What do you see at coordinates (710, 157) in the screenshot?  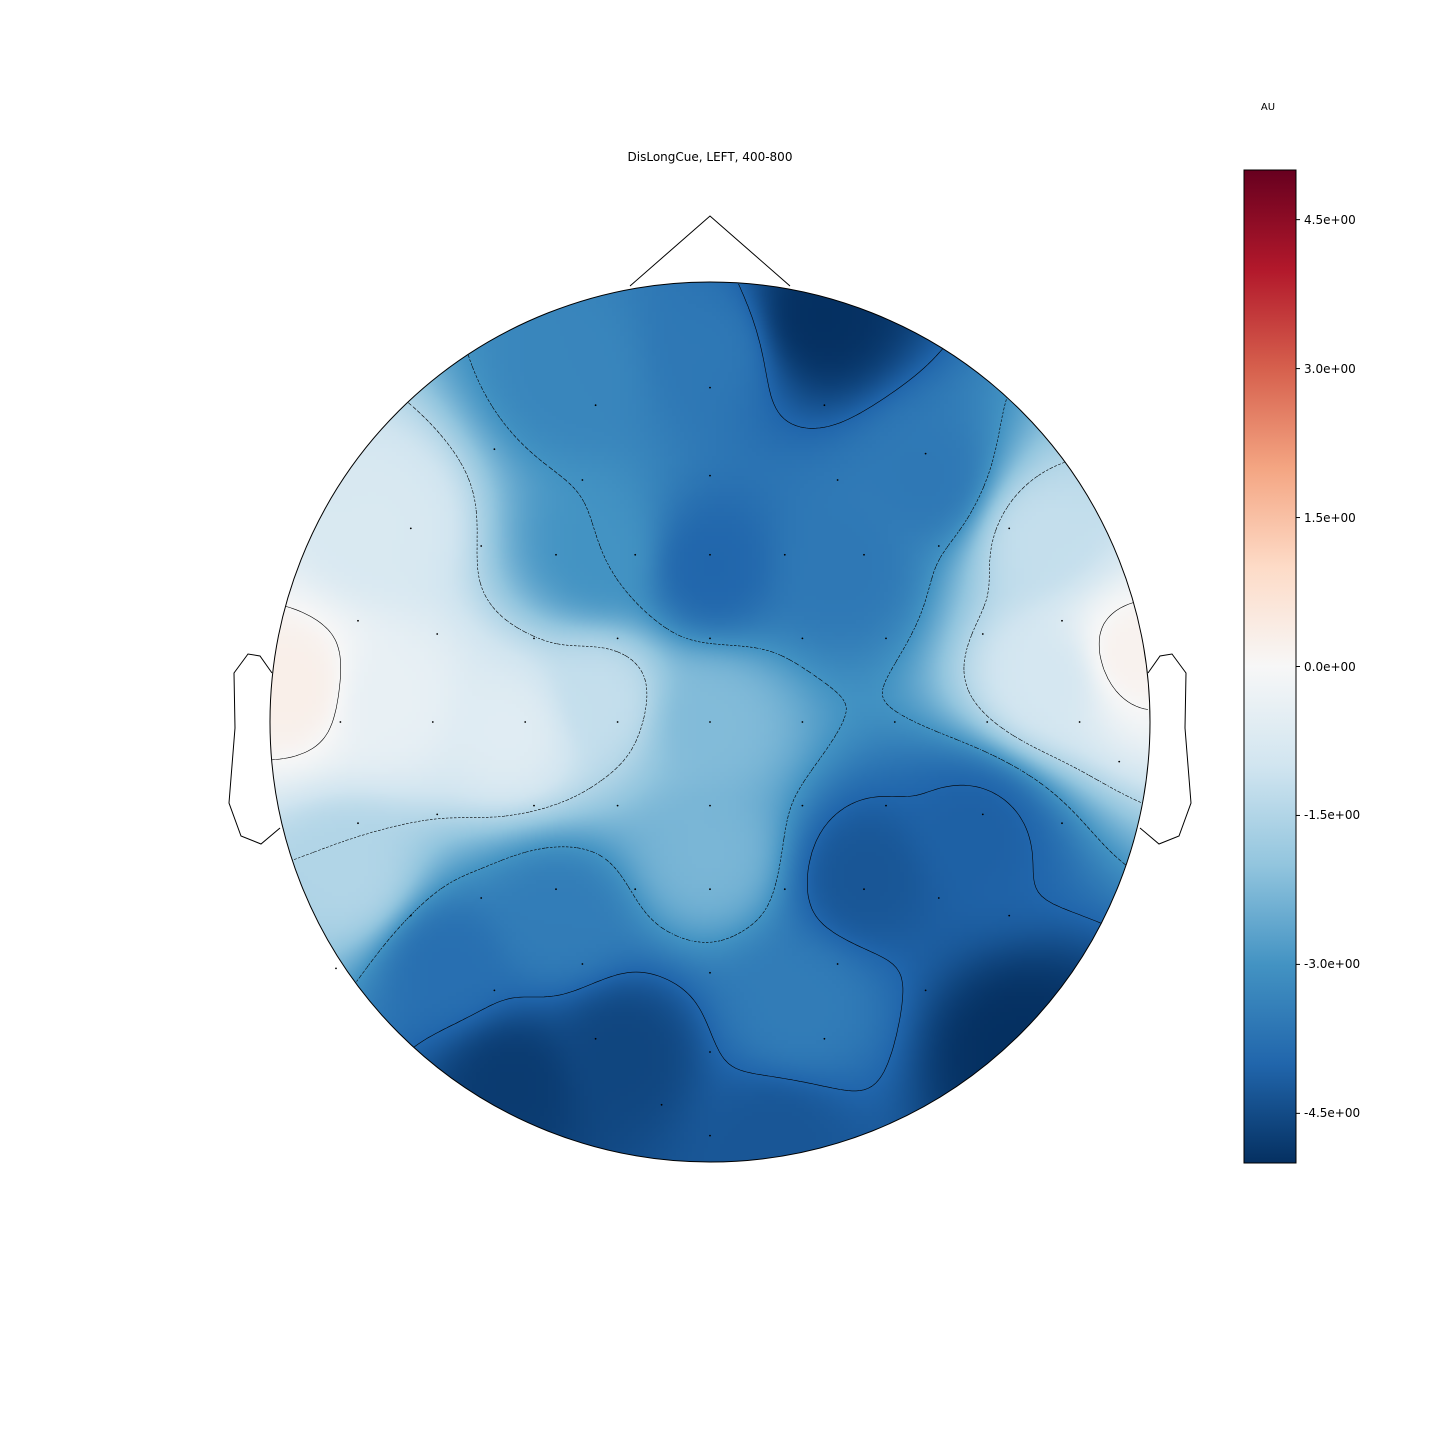 I see `chart-title: DisLongCue, LEFT, 400-800` at bounding box center [710, 157].